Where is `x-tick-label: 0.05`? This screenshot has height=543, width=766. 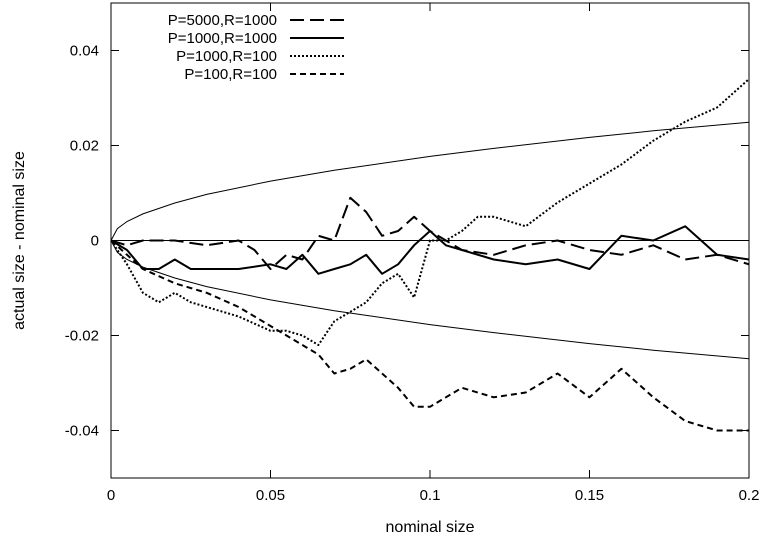
x-tick-label: 0.05 is located at coordinates (270, 495).